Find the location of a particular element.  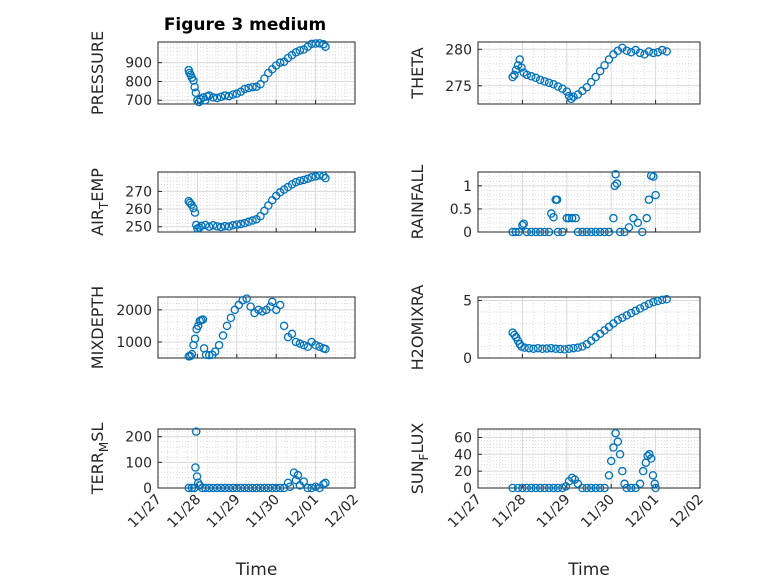

sun_flux-ytick-label: 60 is located at coordinates (463, 438).